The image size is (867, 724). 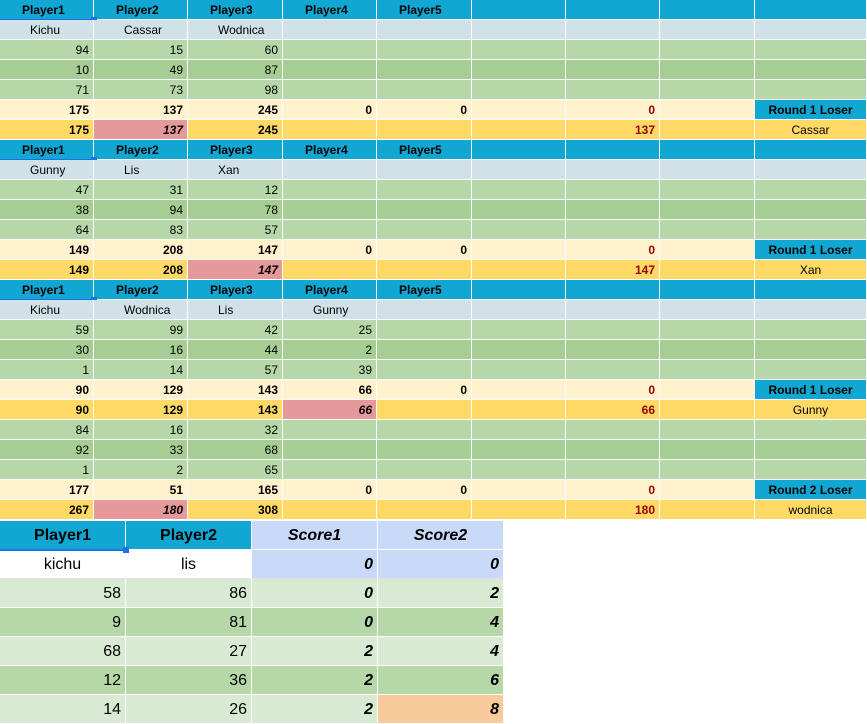 What do you see at coordinates (235, 370) in the screenshot?
I see `score-cell: 57` at bounding box center [235, 370].